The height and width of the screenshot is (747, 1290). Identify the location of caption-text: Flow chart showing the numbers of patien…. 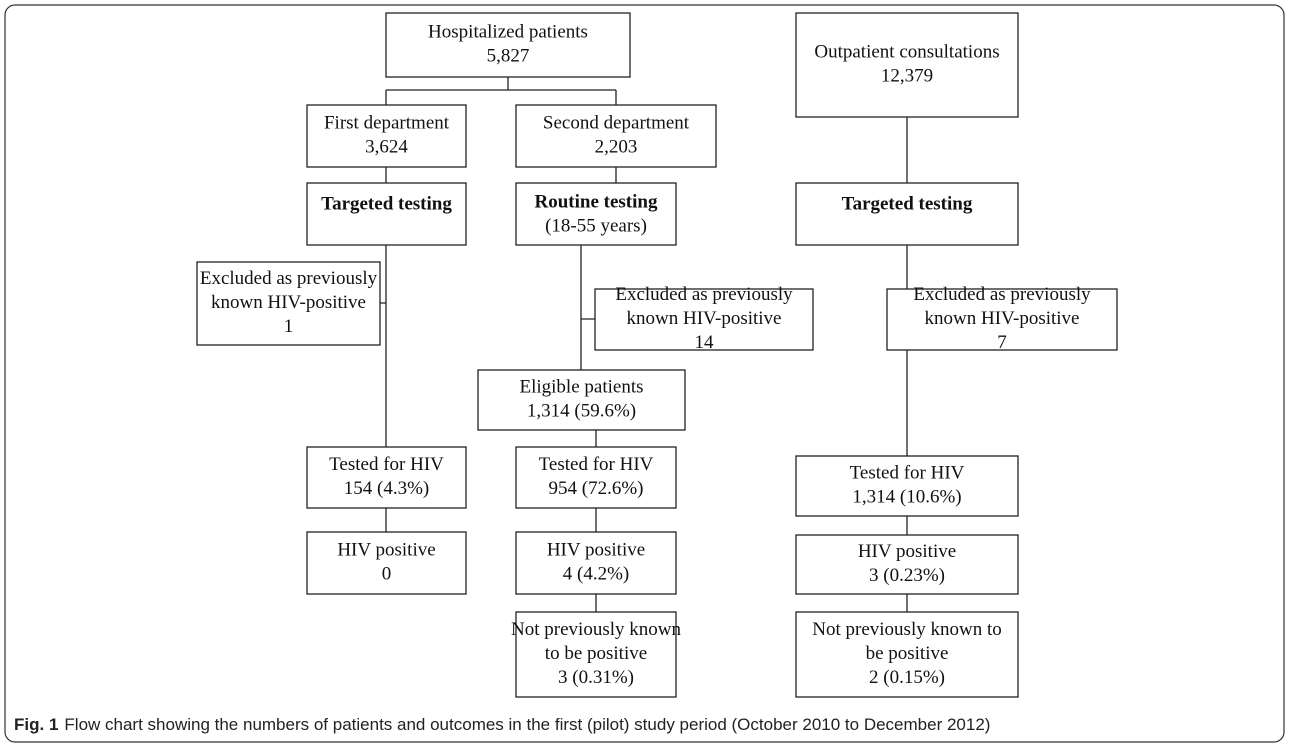
(527, 724).